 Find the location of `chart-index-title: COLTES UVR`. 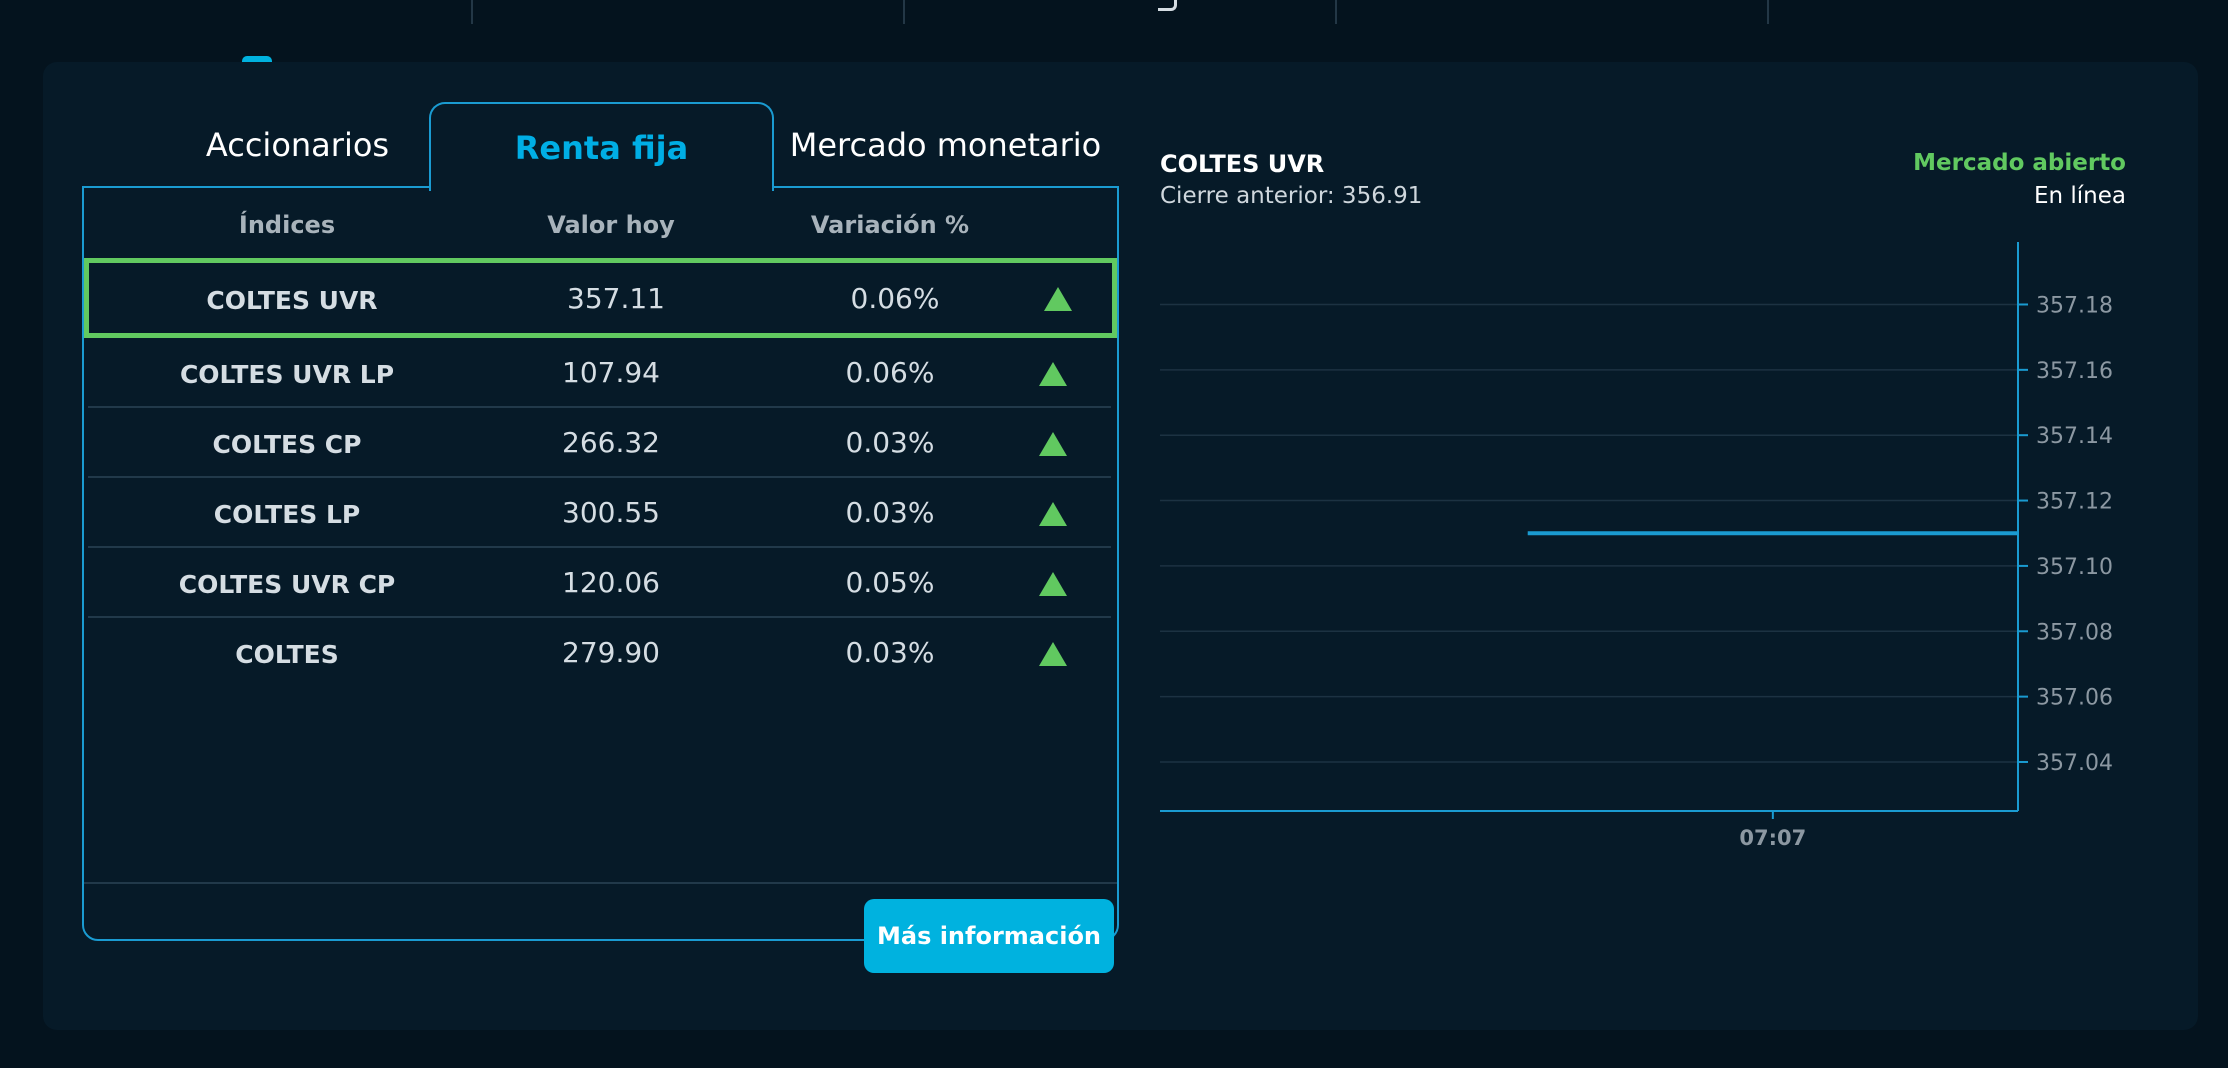

chart-index-title: COLTES UVR is located at coordinates (1242, 164).